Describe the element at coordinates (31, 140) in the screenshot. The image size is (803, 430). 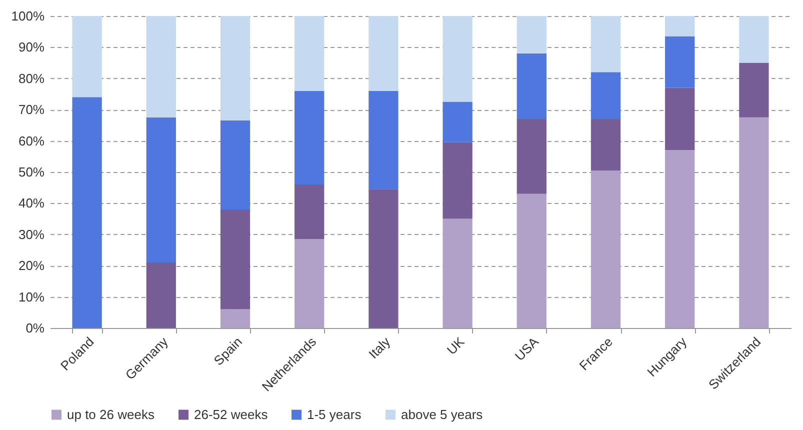
I see `y-tick-label: 60%` at that location.